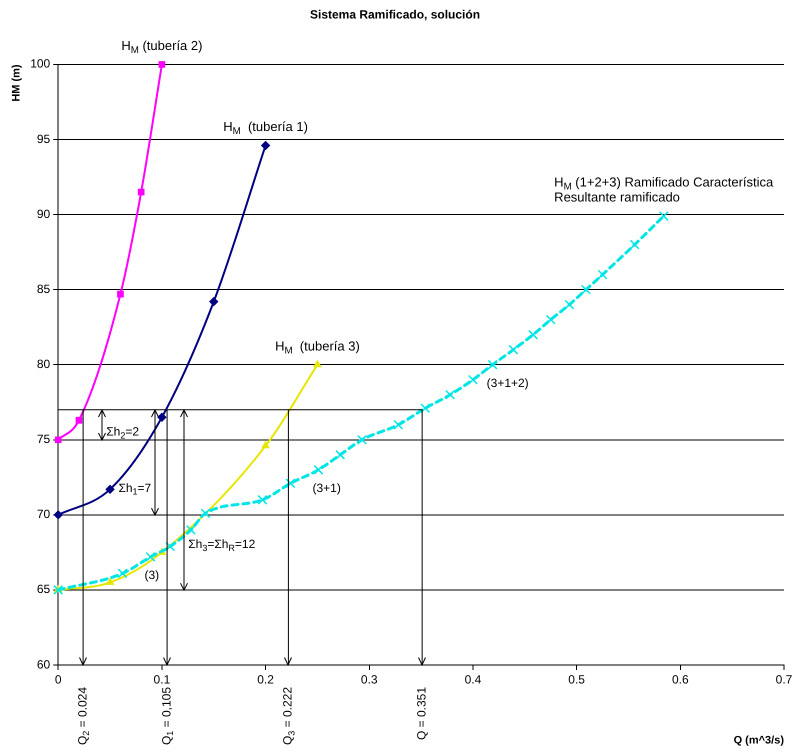 This screenshot has height=755, width=798. I want to click on x-tick-label: 0.2, so click(265, 679).